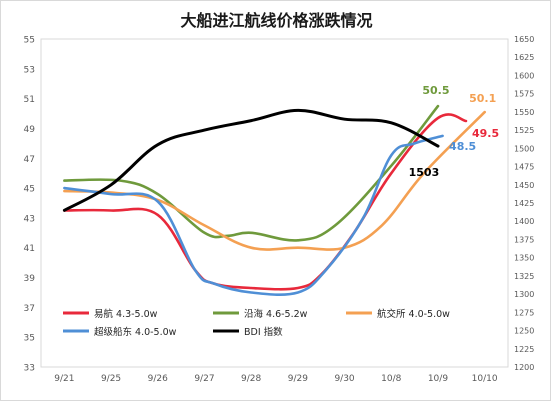 The image size is (551, 402). I want to click on y-right-tick-label: 1225, so click(524, 349).